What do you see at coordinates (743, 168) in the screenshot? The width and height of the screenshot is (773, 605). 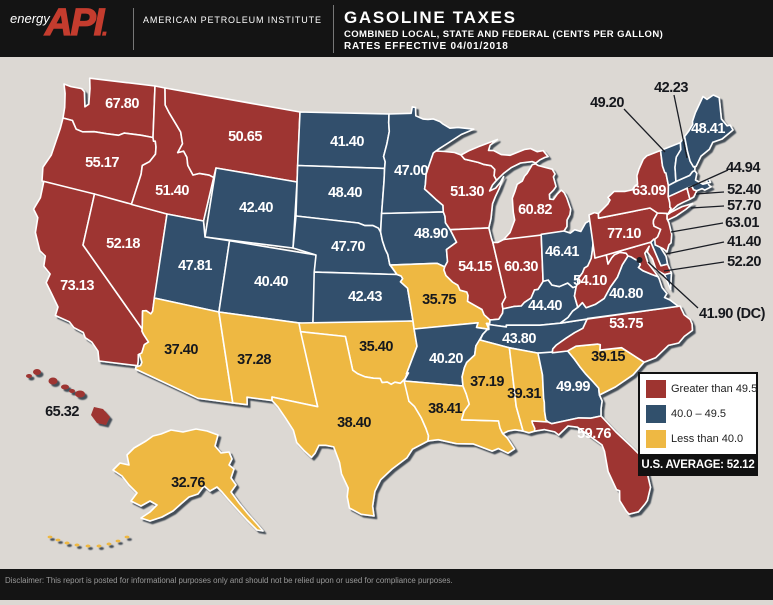 I see `svg-text: 44.94` at bounding box center [743, 168].